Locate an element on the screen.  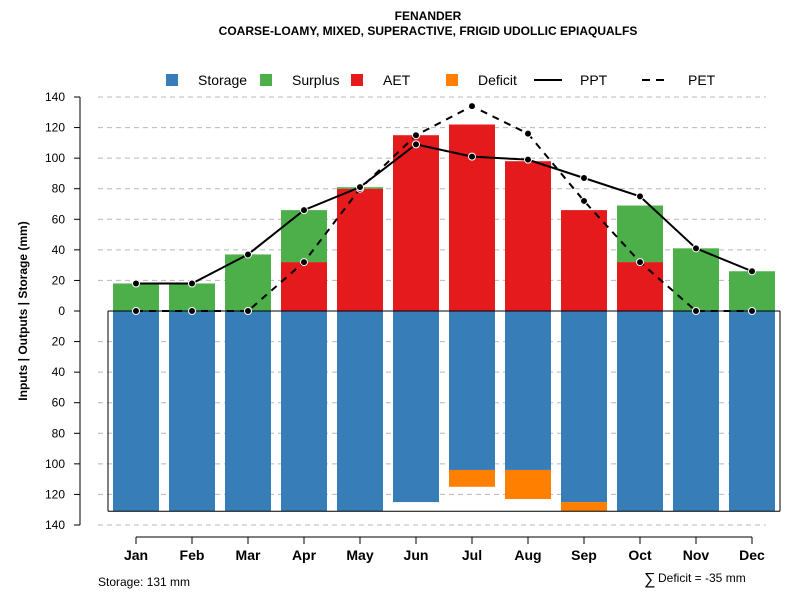
x-tick-label: Feb is located at coordinates (192, 555).